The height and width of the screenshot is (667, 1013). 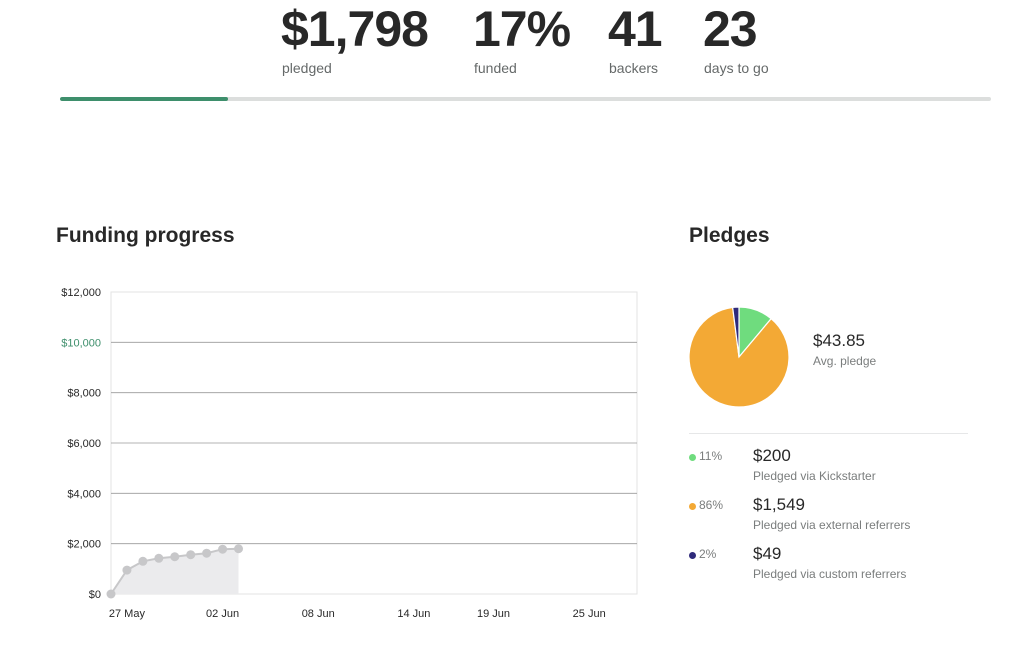 I want to click on y-tick-label: $6,000, so click(x=84, y=444).